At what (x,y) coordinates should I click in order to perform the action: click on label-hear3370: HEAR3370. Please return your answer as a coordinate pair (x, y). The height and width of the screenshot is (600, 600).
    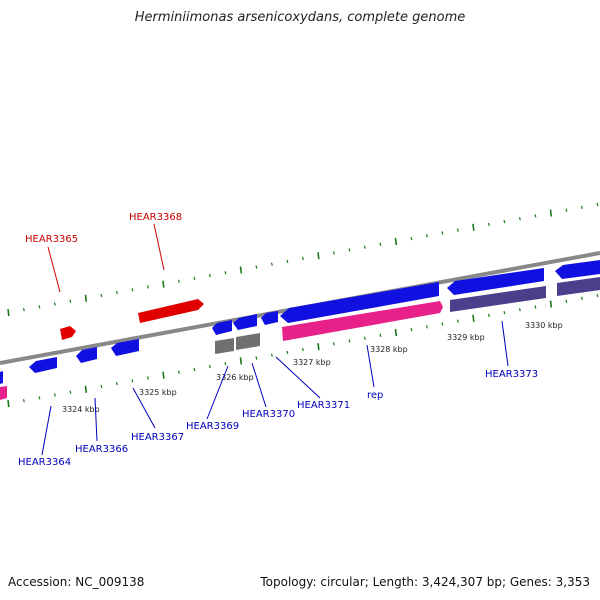
    Looking at the image, I should click on (268, 414).